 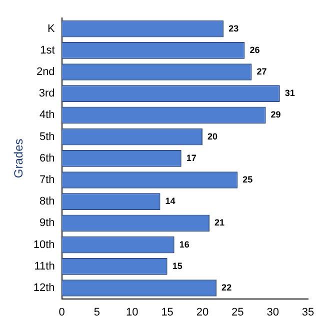 I want to click on x-tick-label: 0, so click(x=61, y=312).